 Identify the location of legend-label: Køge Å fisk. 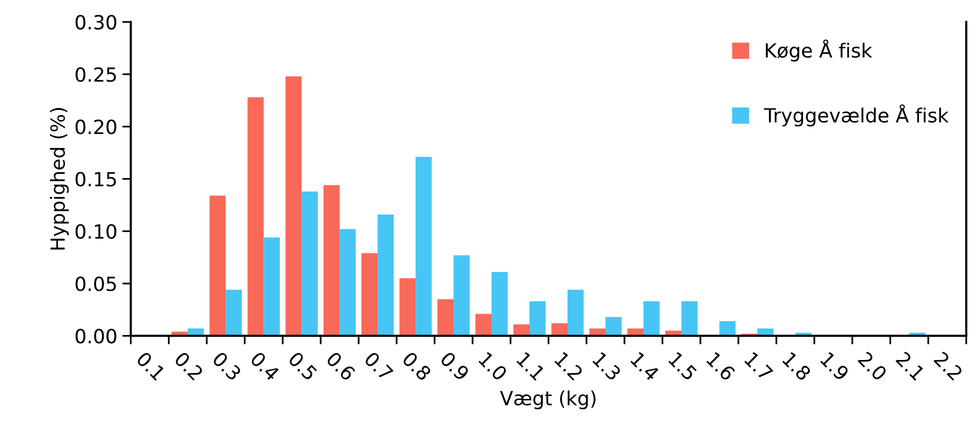
(819, 50).